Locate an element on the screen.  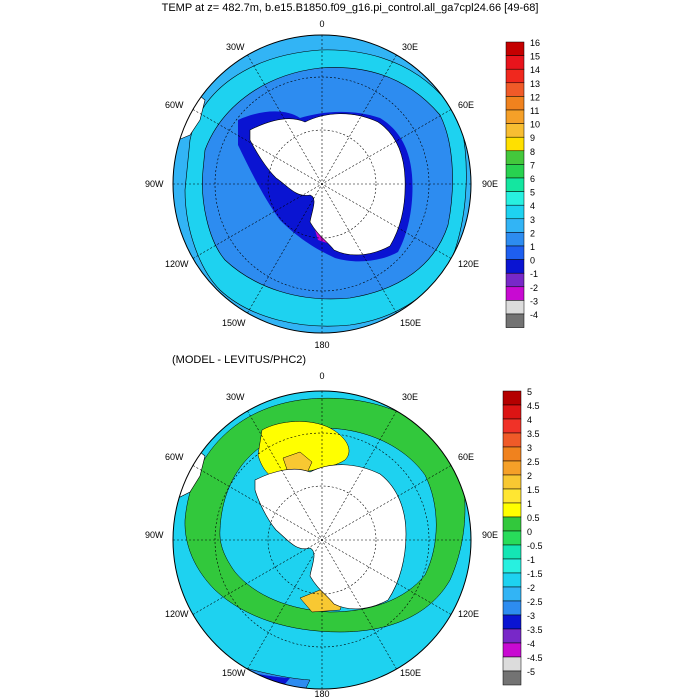
top-lon-label-120e: 120E is located at coordinates (468, 264).